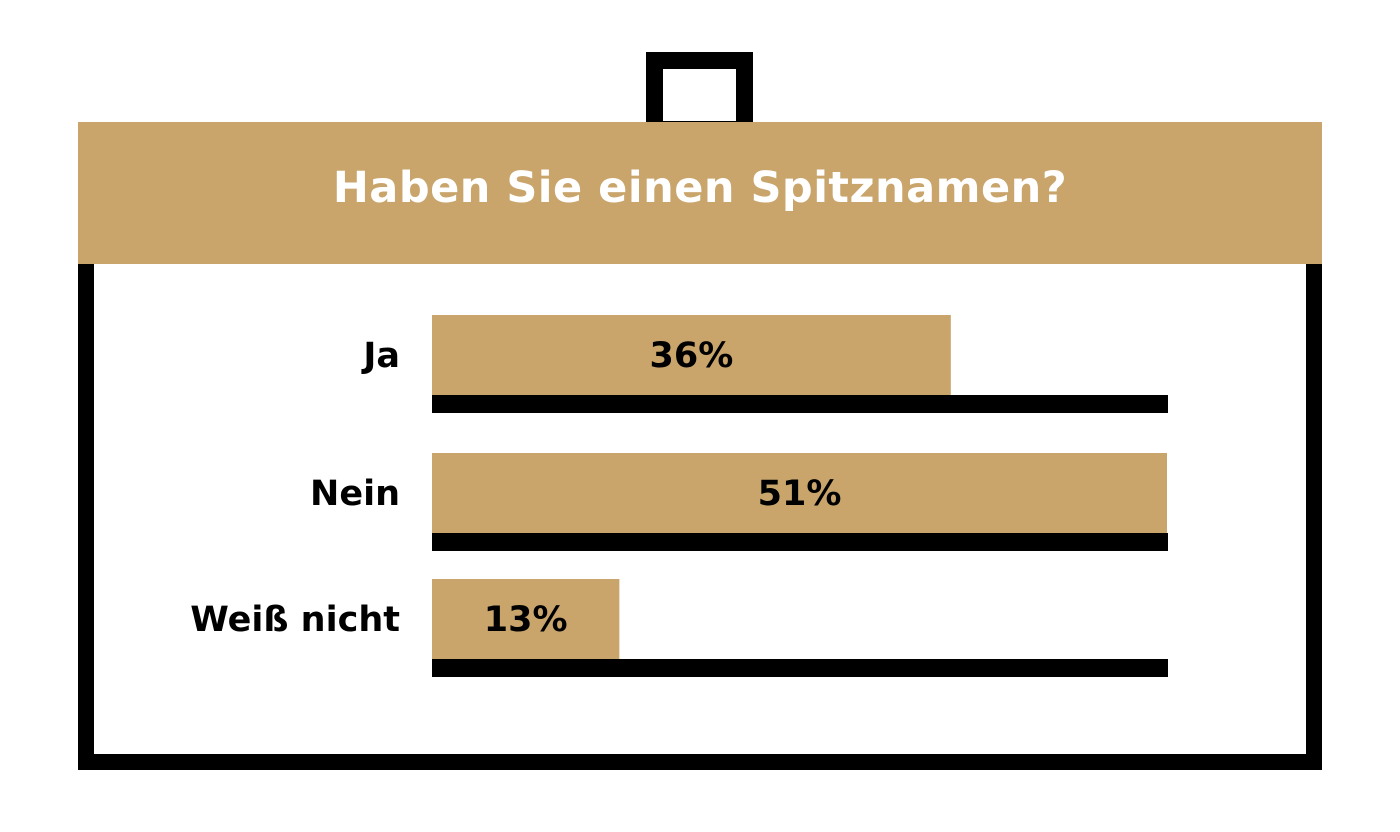  I want to click on value-label-0: 36%, so click(692, 356).